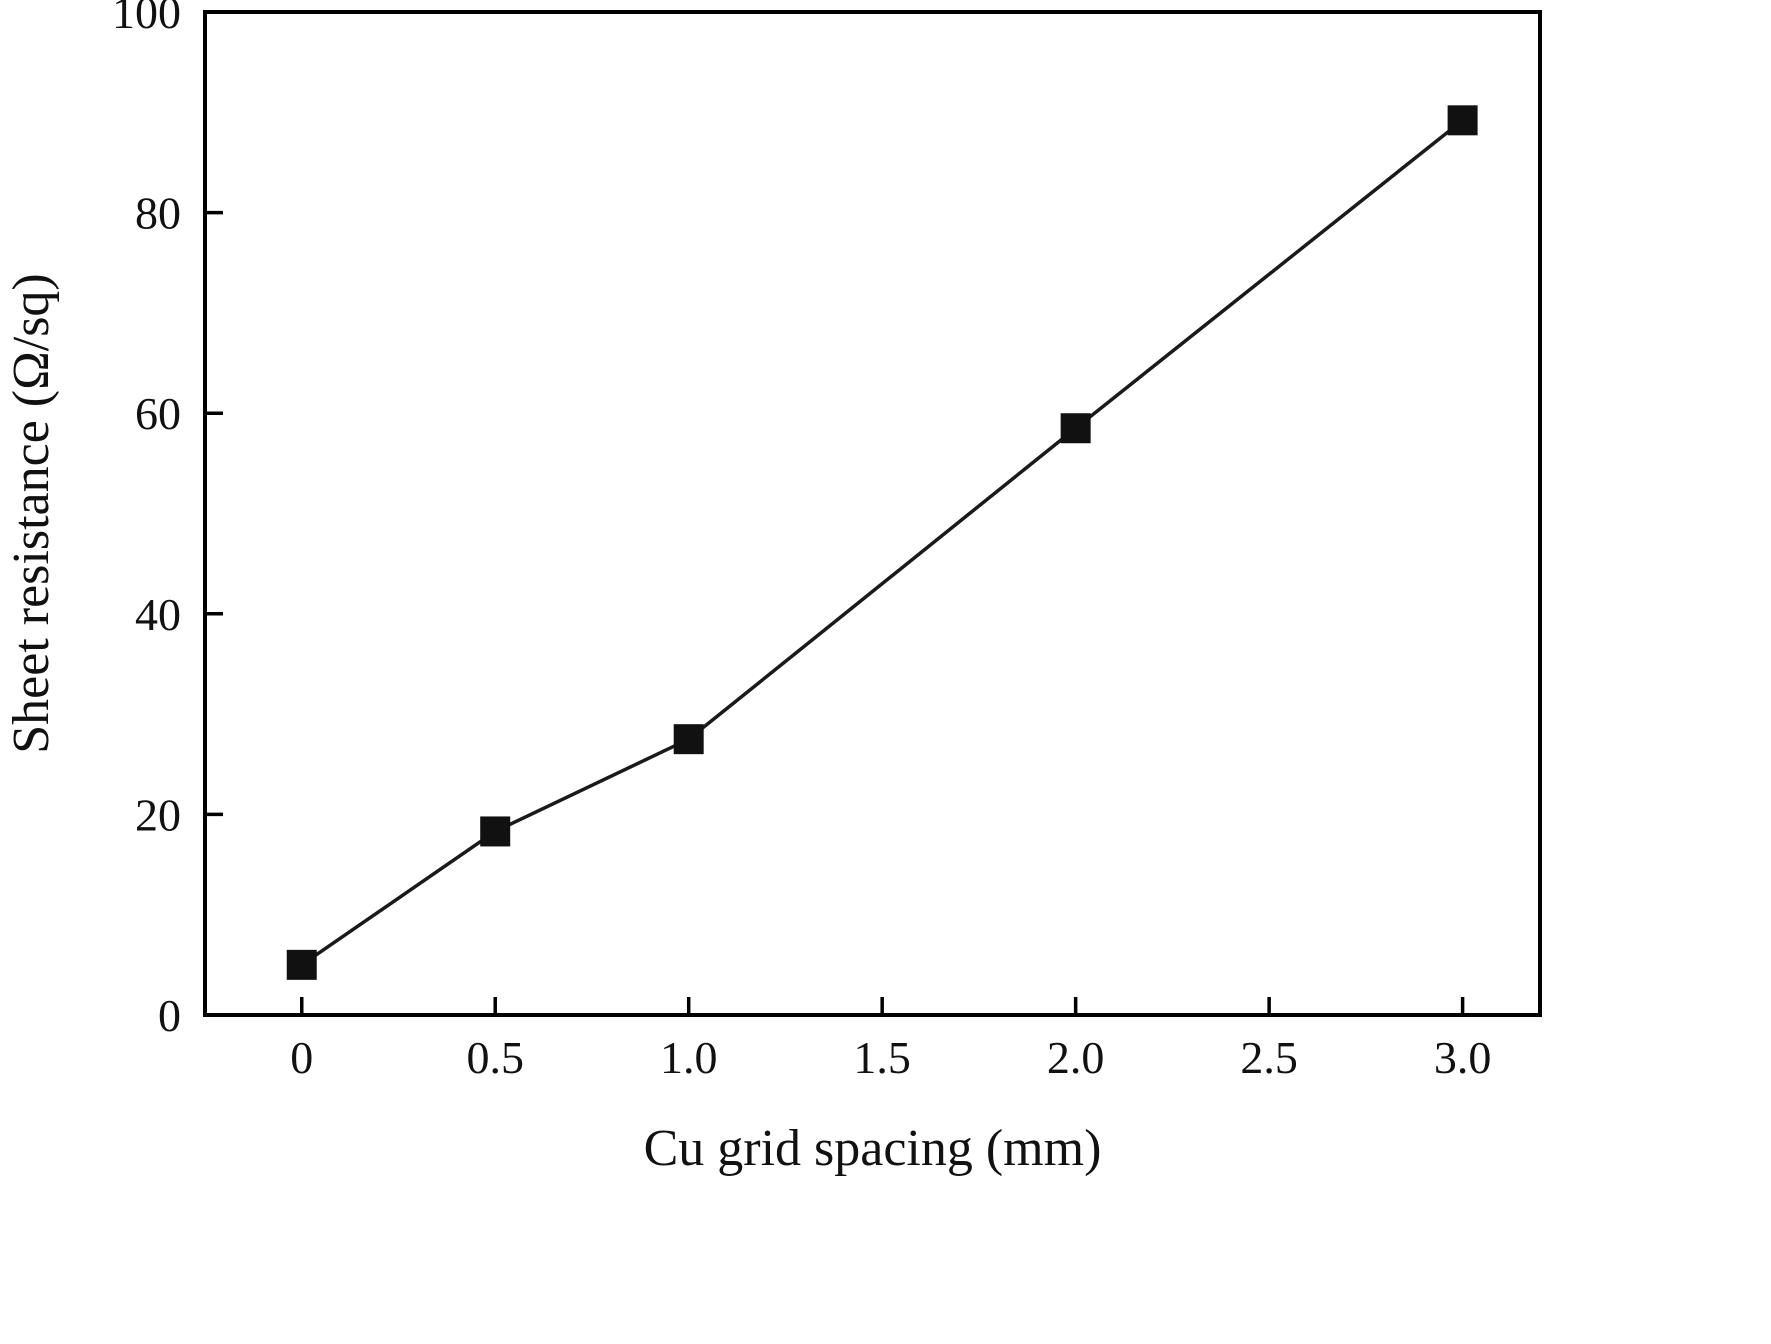 The image size is (1771, 1344). I want to click on y-tick-label: 100, so click(146, 19).